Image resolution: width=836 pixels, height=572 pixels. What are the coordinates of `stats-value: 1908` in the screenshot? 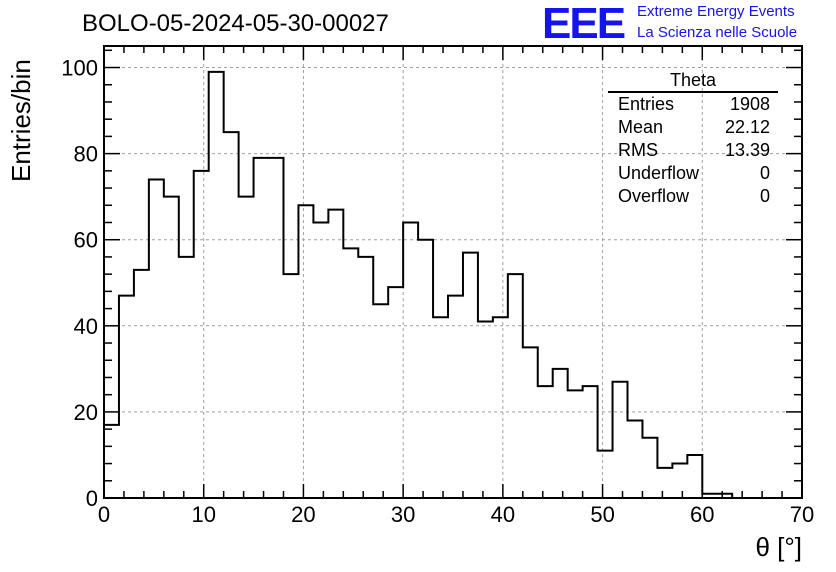 It's located at (749, 104).